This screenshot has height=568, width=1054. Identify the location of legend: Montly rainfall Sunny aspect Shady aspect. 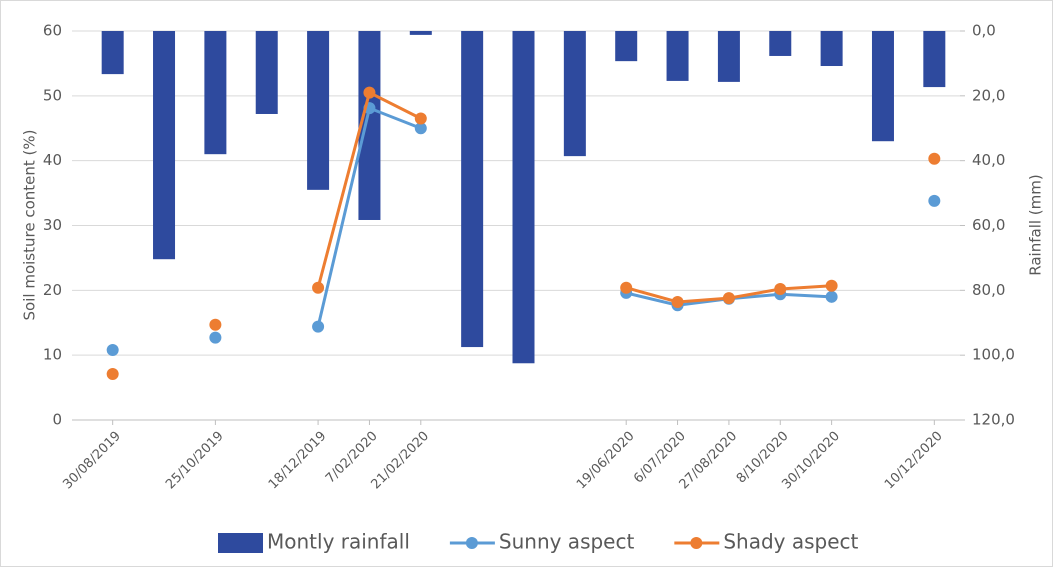
(538, 542).